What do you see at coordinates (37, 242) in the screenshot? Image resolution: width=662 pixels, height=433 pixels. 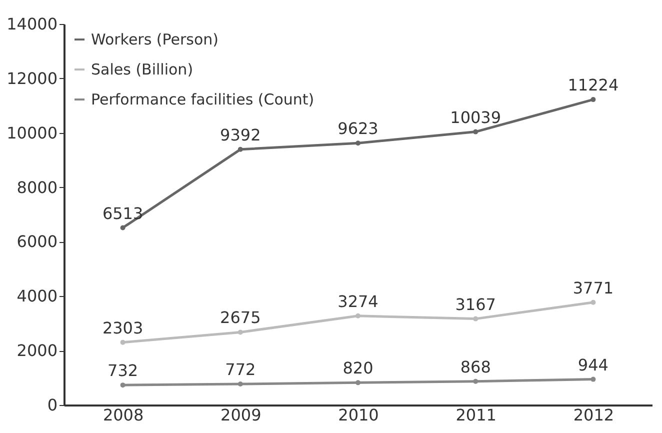 I see `y-tick-label: 6000` at bounding box center [37, 242].